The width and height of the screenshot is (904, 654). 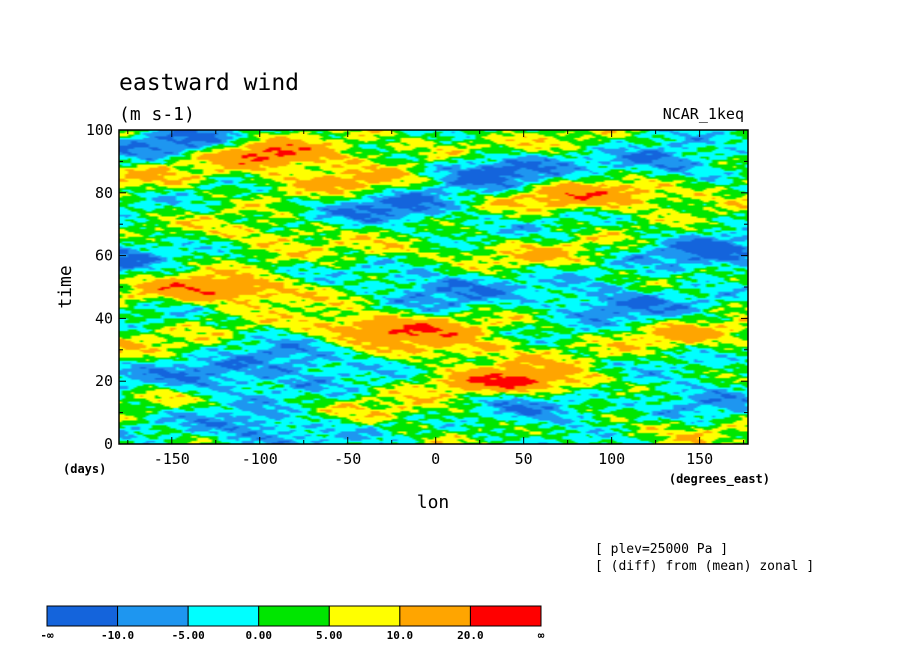 What do you see at coordinates (84, 469) in the screenshot?
I see `y-axis-units: (days)` at bounding box center [84, 469].